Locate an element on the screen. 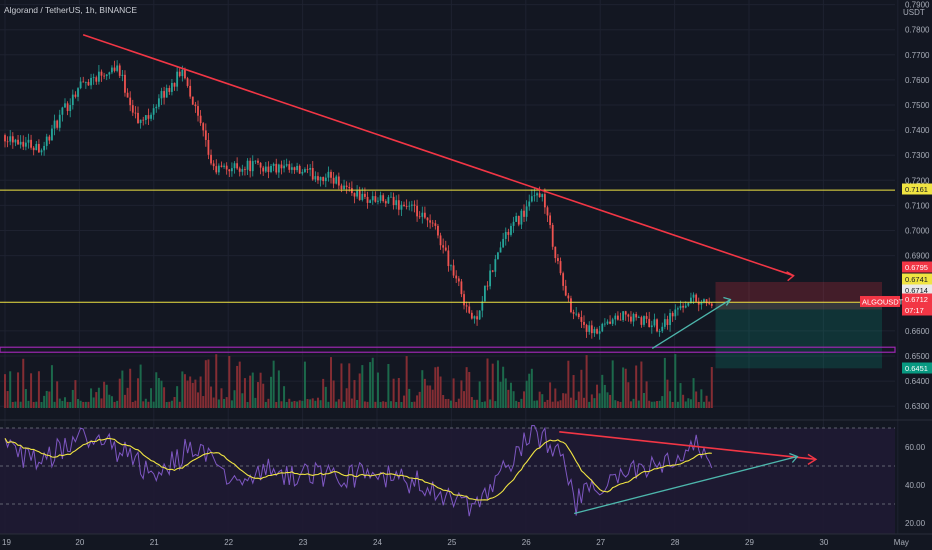 The height and width of the screenshot is (550, 932). time-tick-label: 22 is located at coordinates (228, 542).